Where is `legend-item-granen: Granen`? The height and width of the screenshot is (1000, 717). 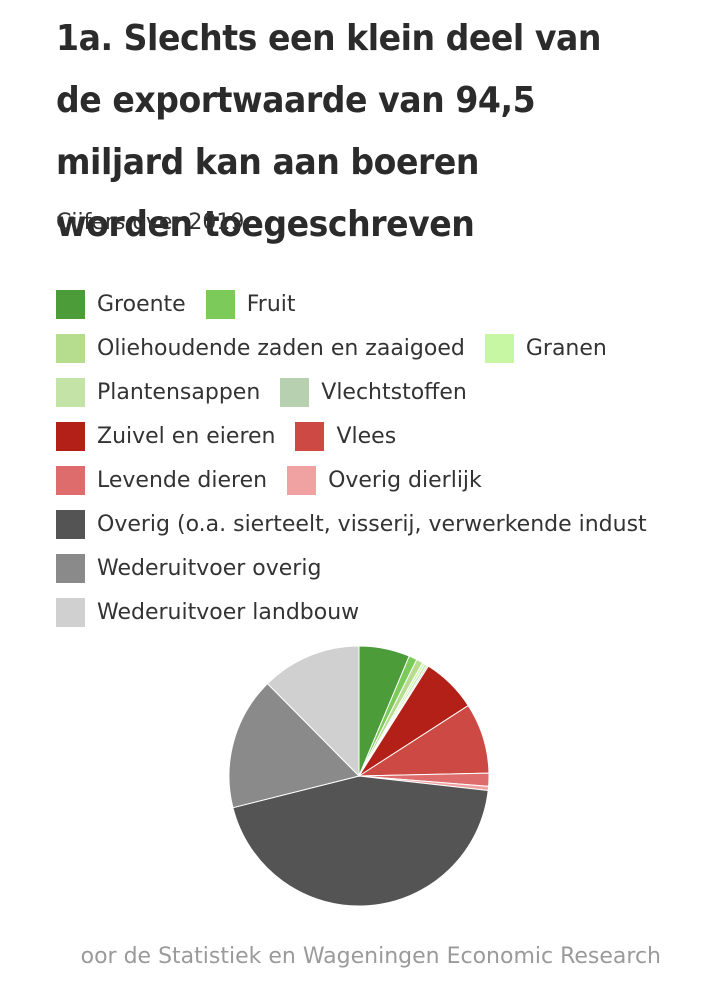
legend-item-granen: Granen is located at coordinates (545, 348).